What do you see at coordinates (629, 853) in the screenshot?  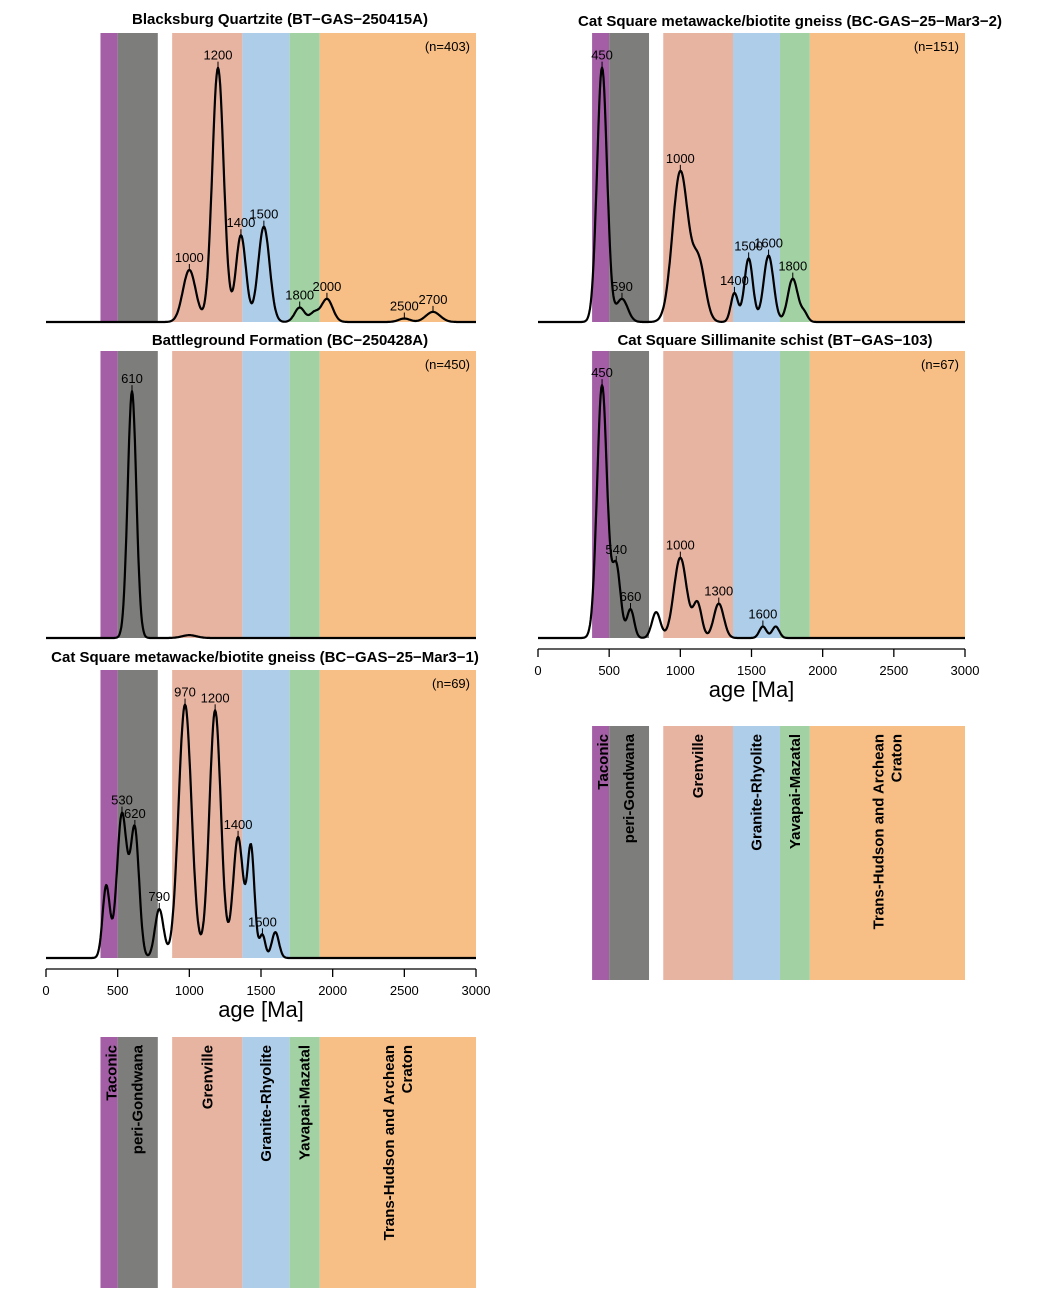 I see `legend-swatch-peri-gondwana` at bounding box center [629, 853].